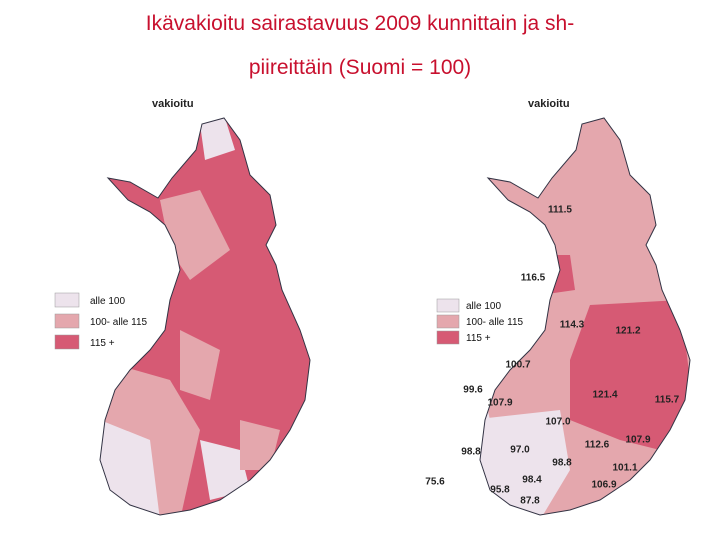  What do you see at coordinates (360, 67) in the screenshot?
I see `title-line: piireittäin (Suomi = 100)` at bounding box center [360, 67].